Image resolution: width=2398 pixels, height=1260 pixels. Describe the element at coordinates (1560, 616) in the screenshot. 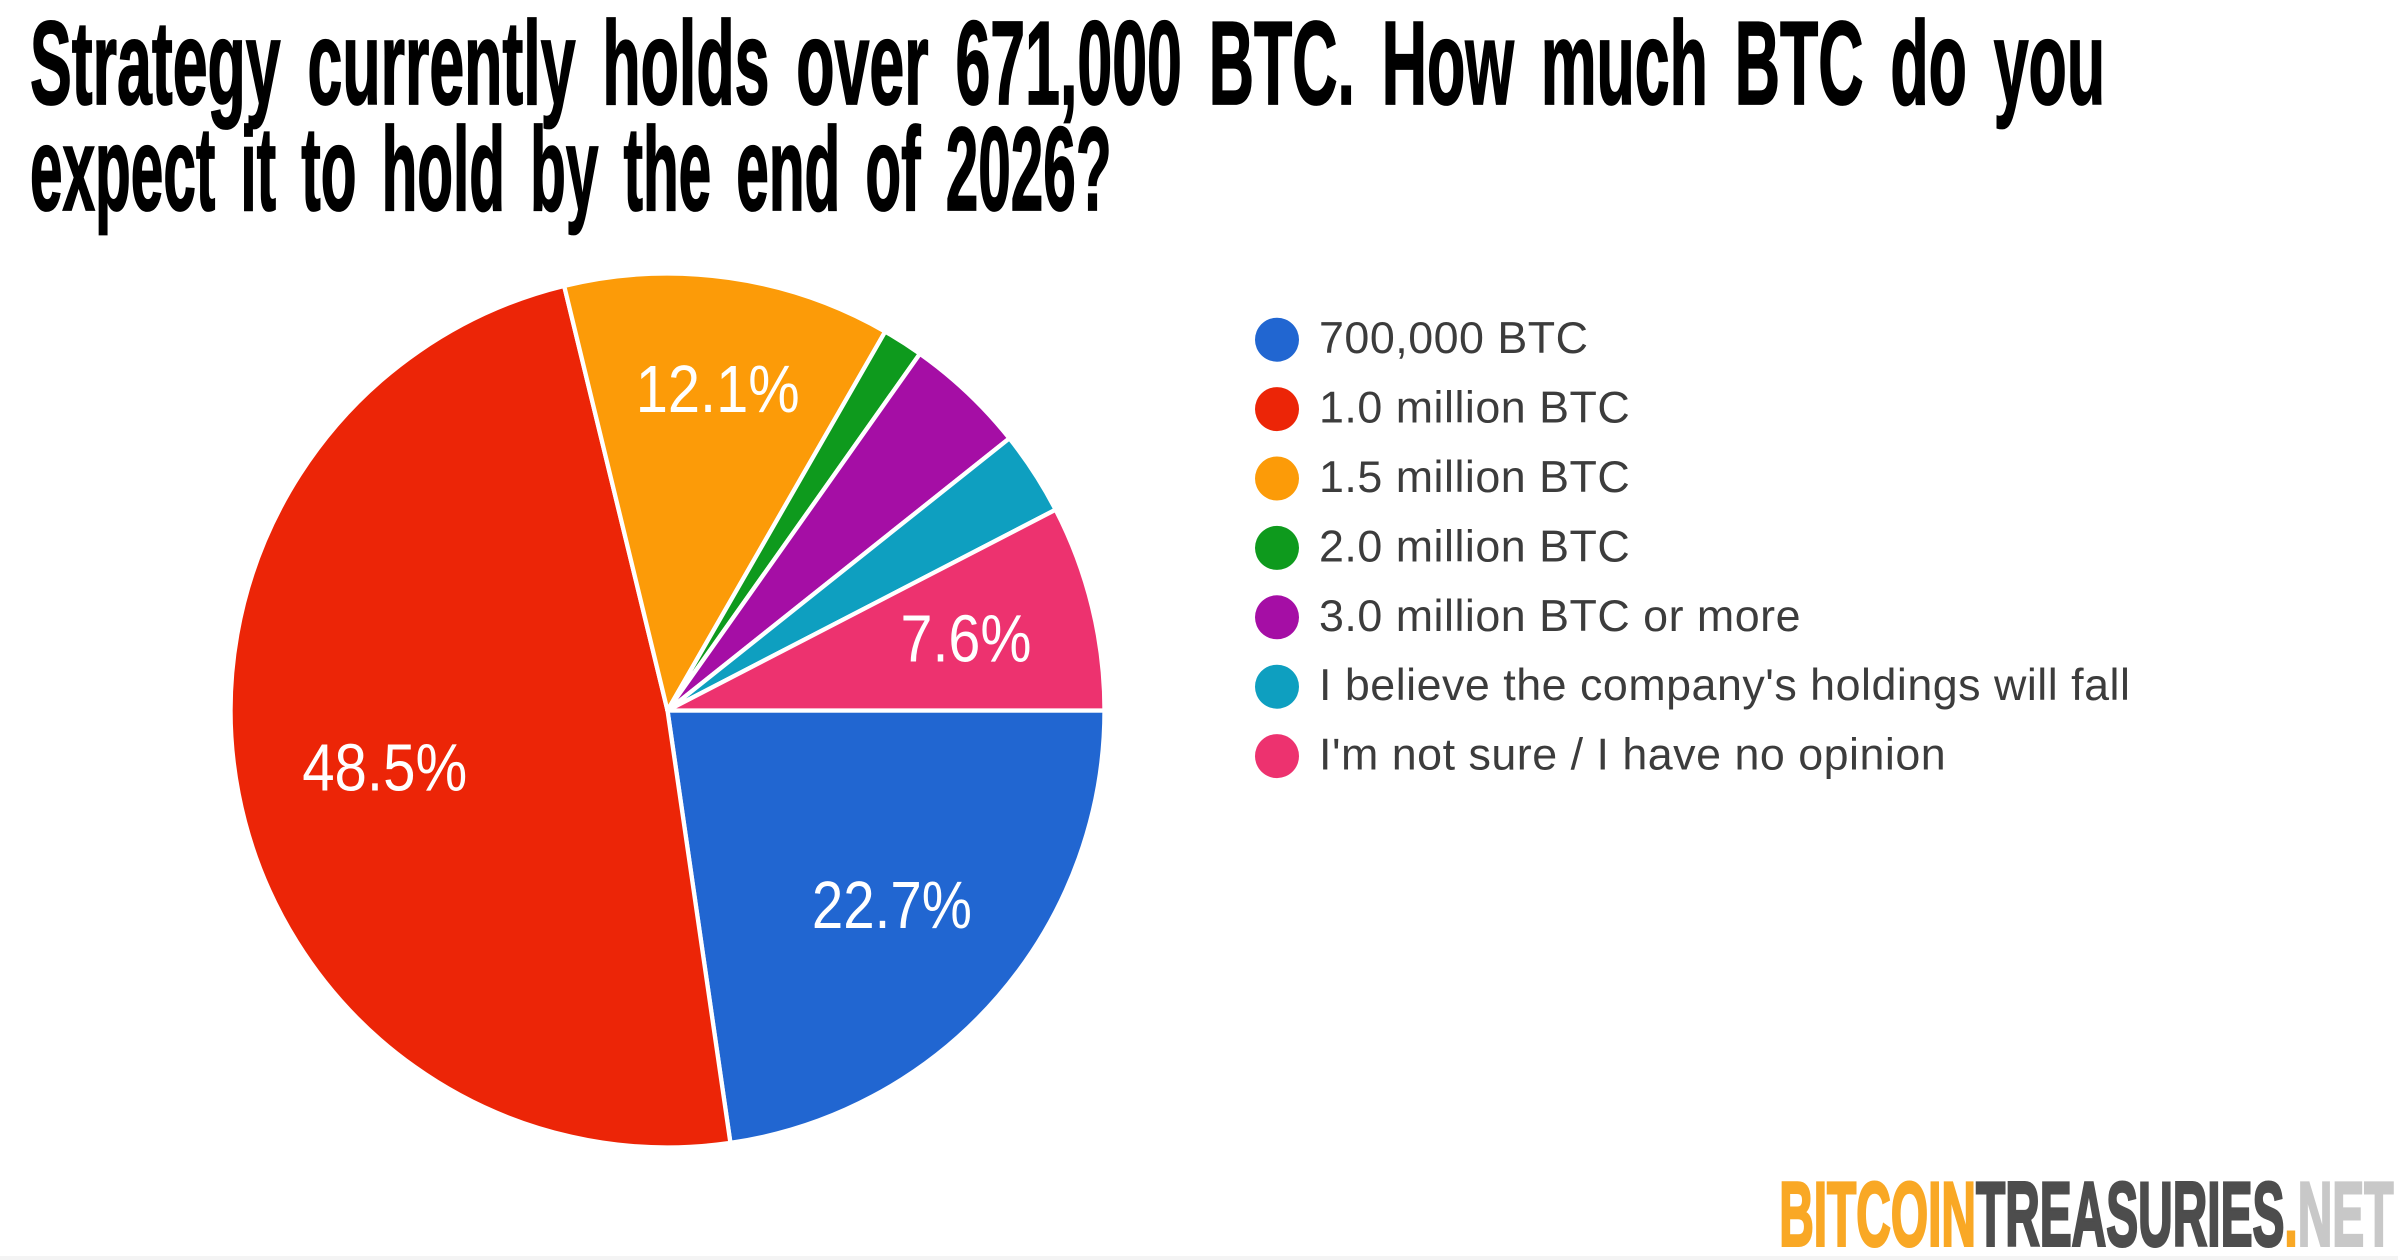

I see `svg-text: 3.0 million BTC or more` at that location.